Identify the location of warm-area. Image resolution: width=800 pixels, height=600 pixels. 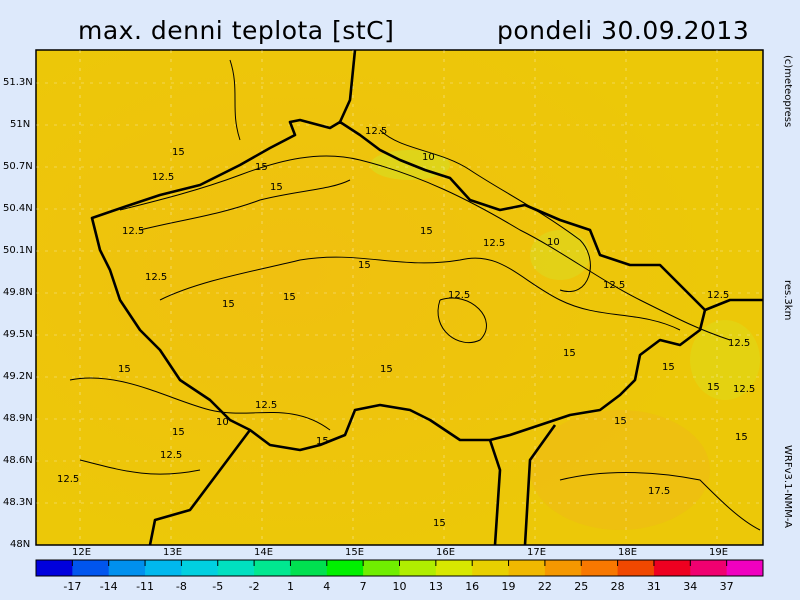
(620, 470).